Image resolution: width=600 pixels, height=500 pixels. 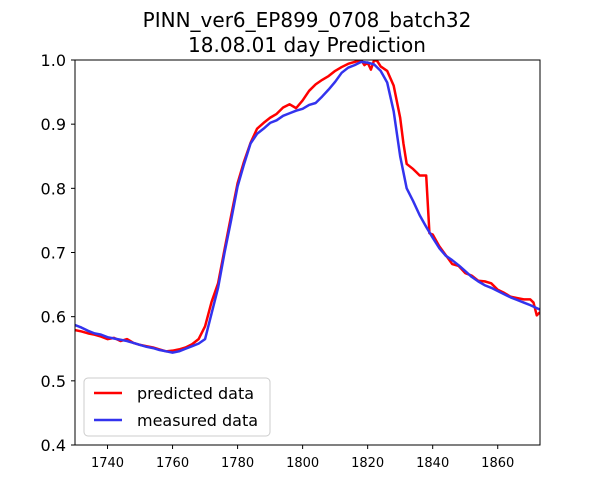 I want to click on y-tick-label: 0.7, so click(x=53, y=253).